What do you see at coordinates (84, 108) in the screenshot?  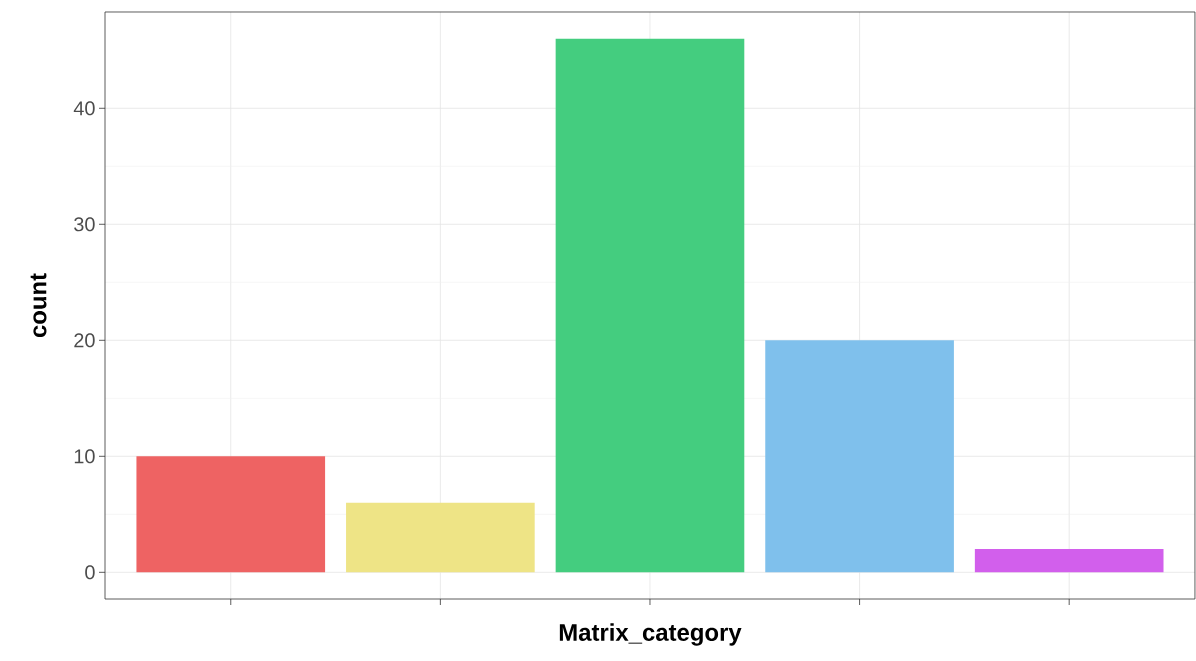 I see `y-tick-label: 40` at bounding box center [84, 108].